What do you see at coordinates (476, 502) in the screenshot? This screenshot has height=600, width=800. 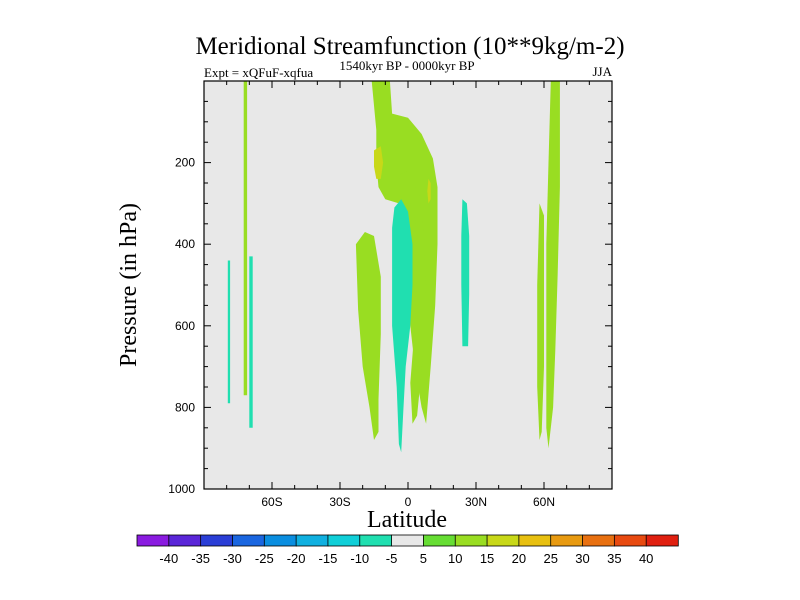 I see `x-tick-label: 30N` at bounding box center [476, 502].